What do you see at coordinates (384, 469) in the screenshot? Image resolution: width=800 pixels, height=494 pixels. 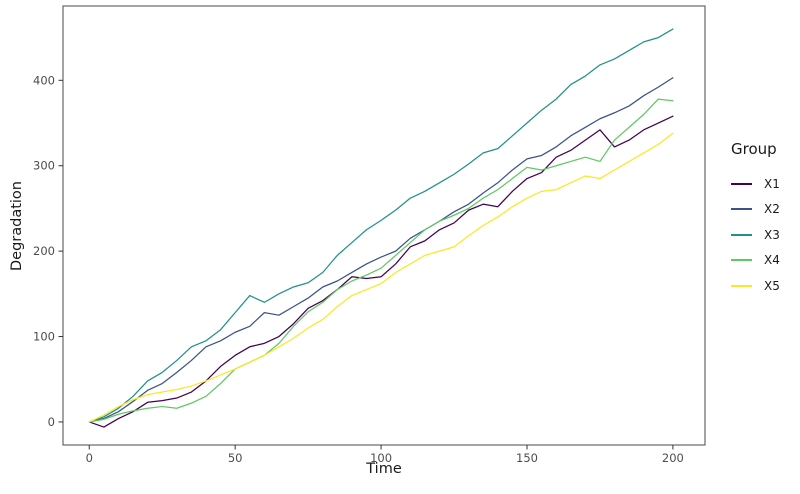 I see `x-axis-title: Time` at bounding box center [384, 469].